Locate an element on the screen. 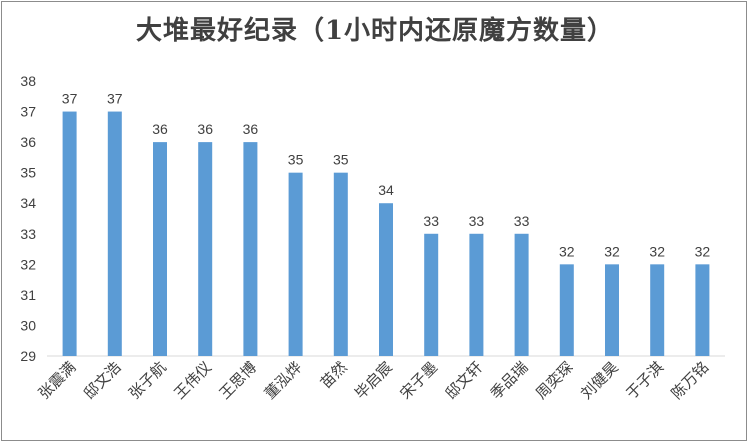 The width and height of the screenshot is (750, 444). x-tick-label: 董泓烨 is located at coordinates (283, 380).